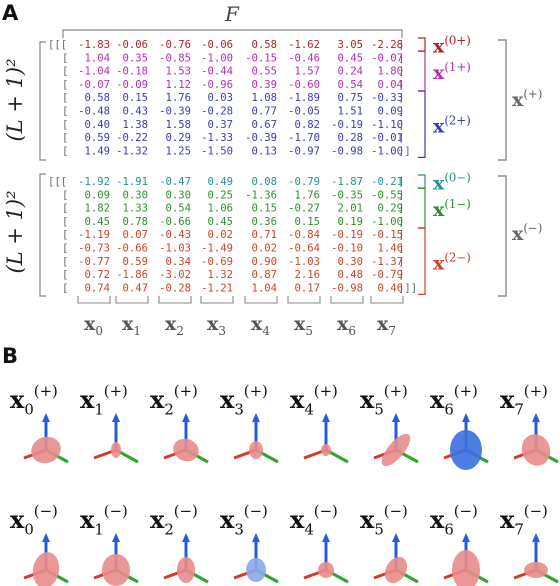 This screenshot has width=560, height=586. What do you see at coordinates (264, 45) in the screenshot?
I see `matrix-cell: 0.58` at bounding box center [264, 45].